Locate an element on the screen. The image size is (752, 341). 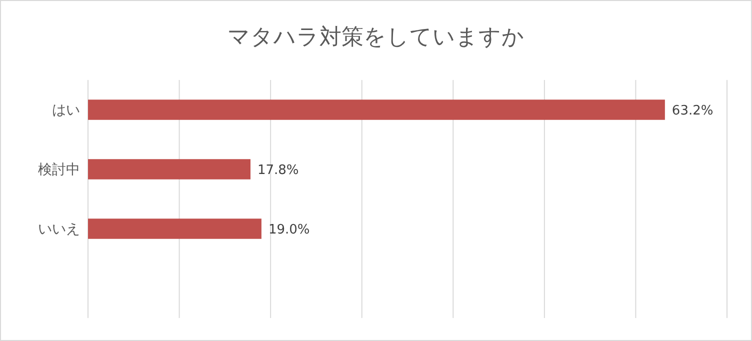
y-tick-label: はい is located at coordinates (66, 110).